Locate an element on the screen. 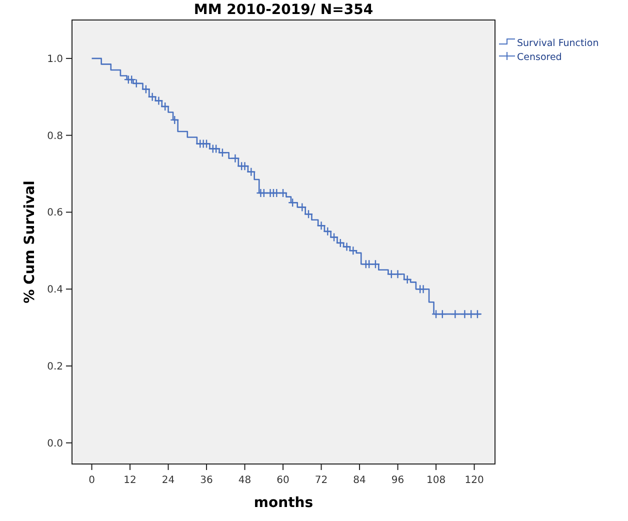 The image size is (628, 521). x-tick-label: 108 is located at coordinates (436, 480).